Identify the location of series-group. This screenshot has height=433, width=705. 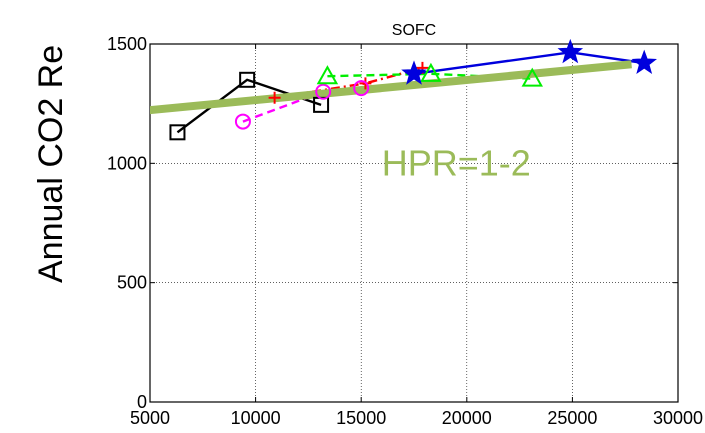
(410, 92).